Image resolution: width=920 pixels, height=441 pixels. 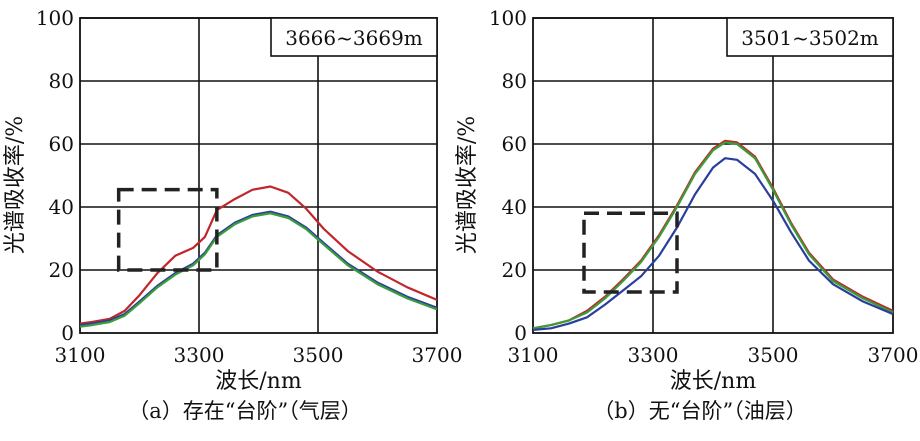 What do you see at coordinates (245, 411) in the screenshot?
I see `panel-caption: （a）存在“台阶”（气层）` at bounding box center [245, 411].